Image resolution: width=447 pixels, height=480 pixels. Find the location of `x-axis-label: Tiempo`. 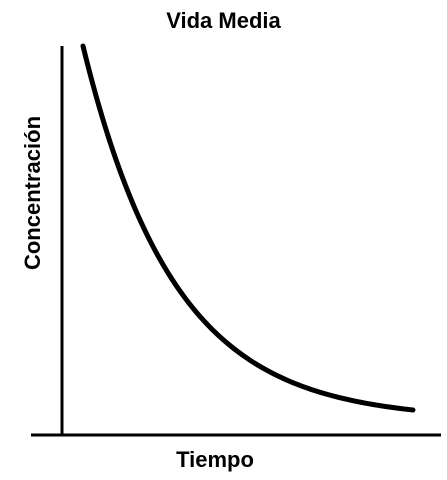

x-axis-label: Tiempo is located at coordinates (215, 459).